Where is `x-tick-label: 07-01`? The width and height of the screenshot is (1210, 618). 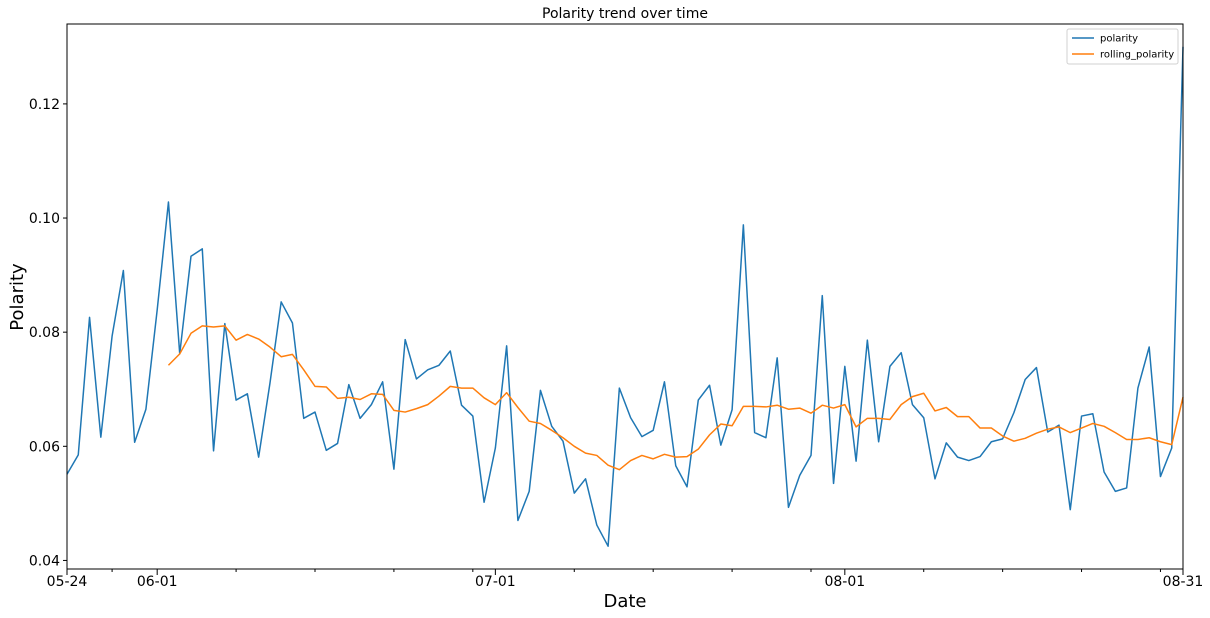
x-tick-label: 07-01 is located at coordinates (495, 582).